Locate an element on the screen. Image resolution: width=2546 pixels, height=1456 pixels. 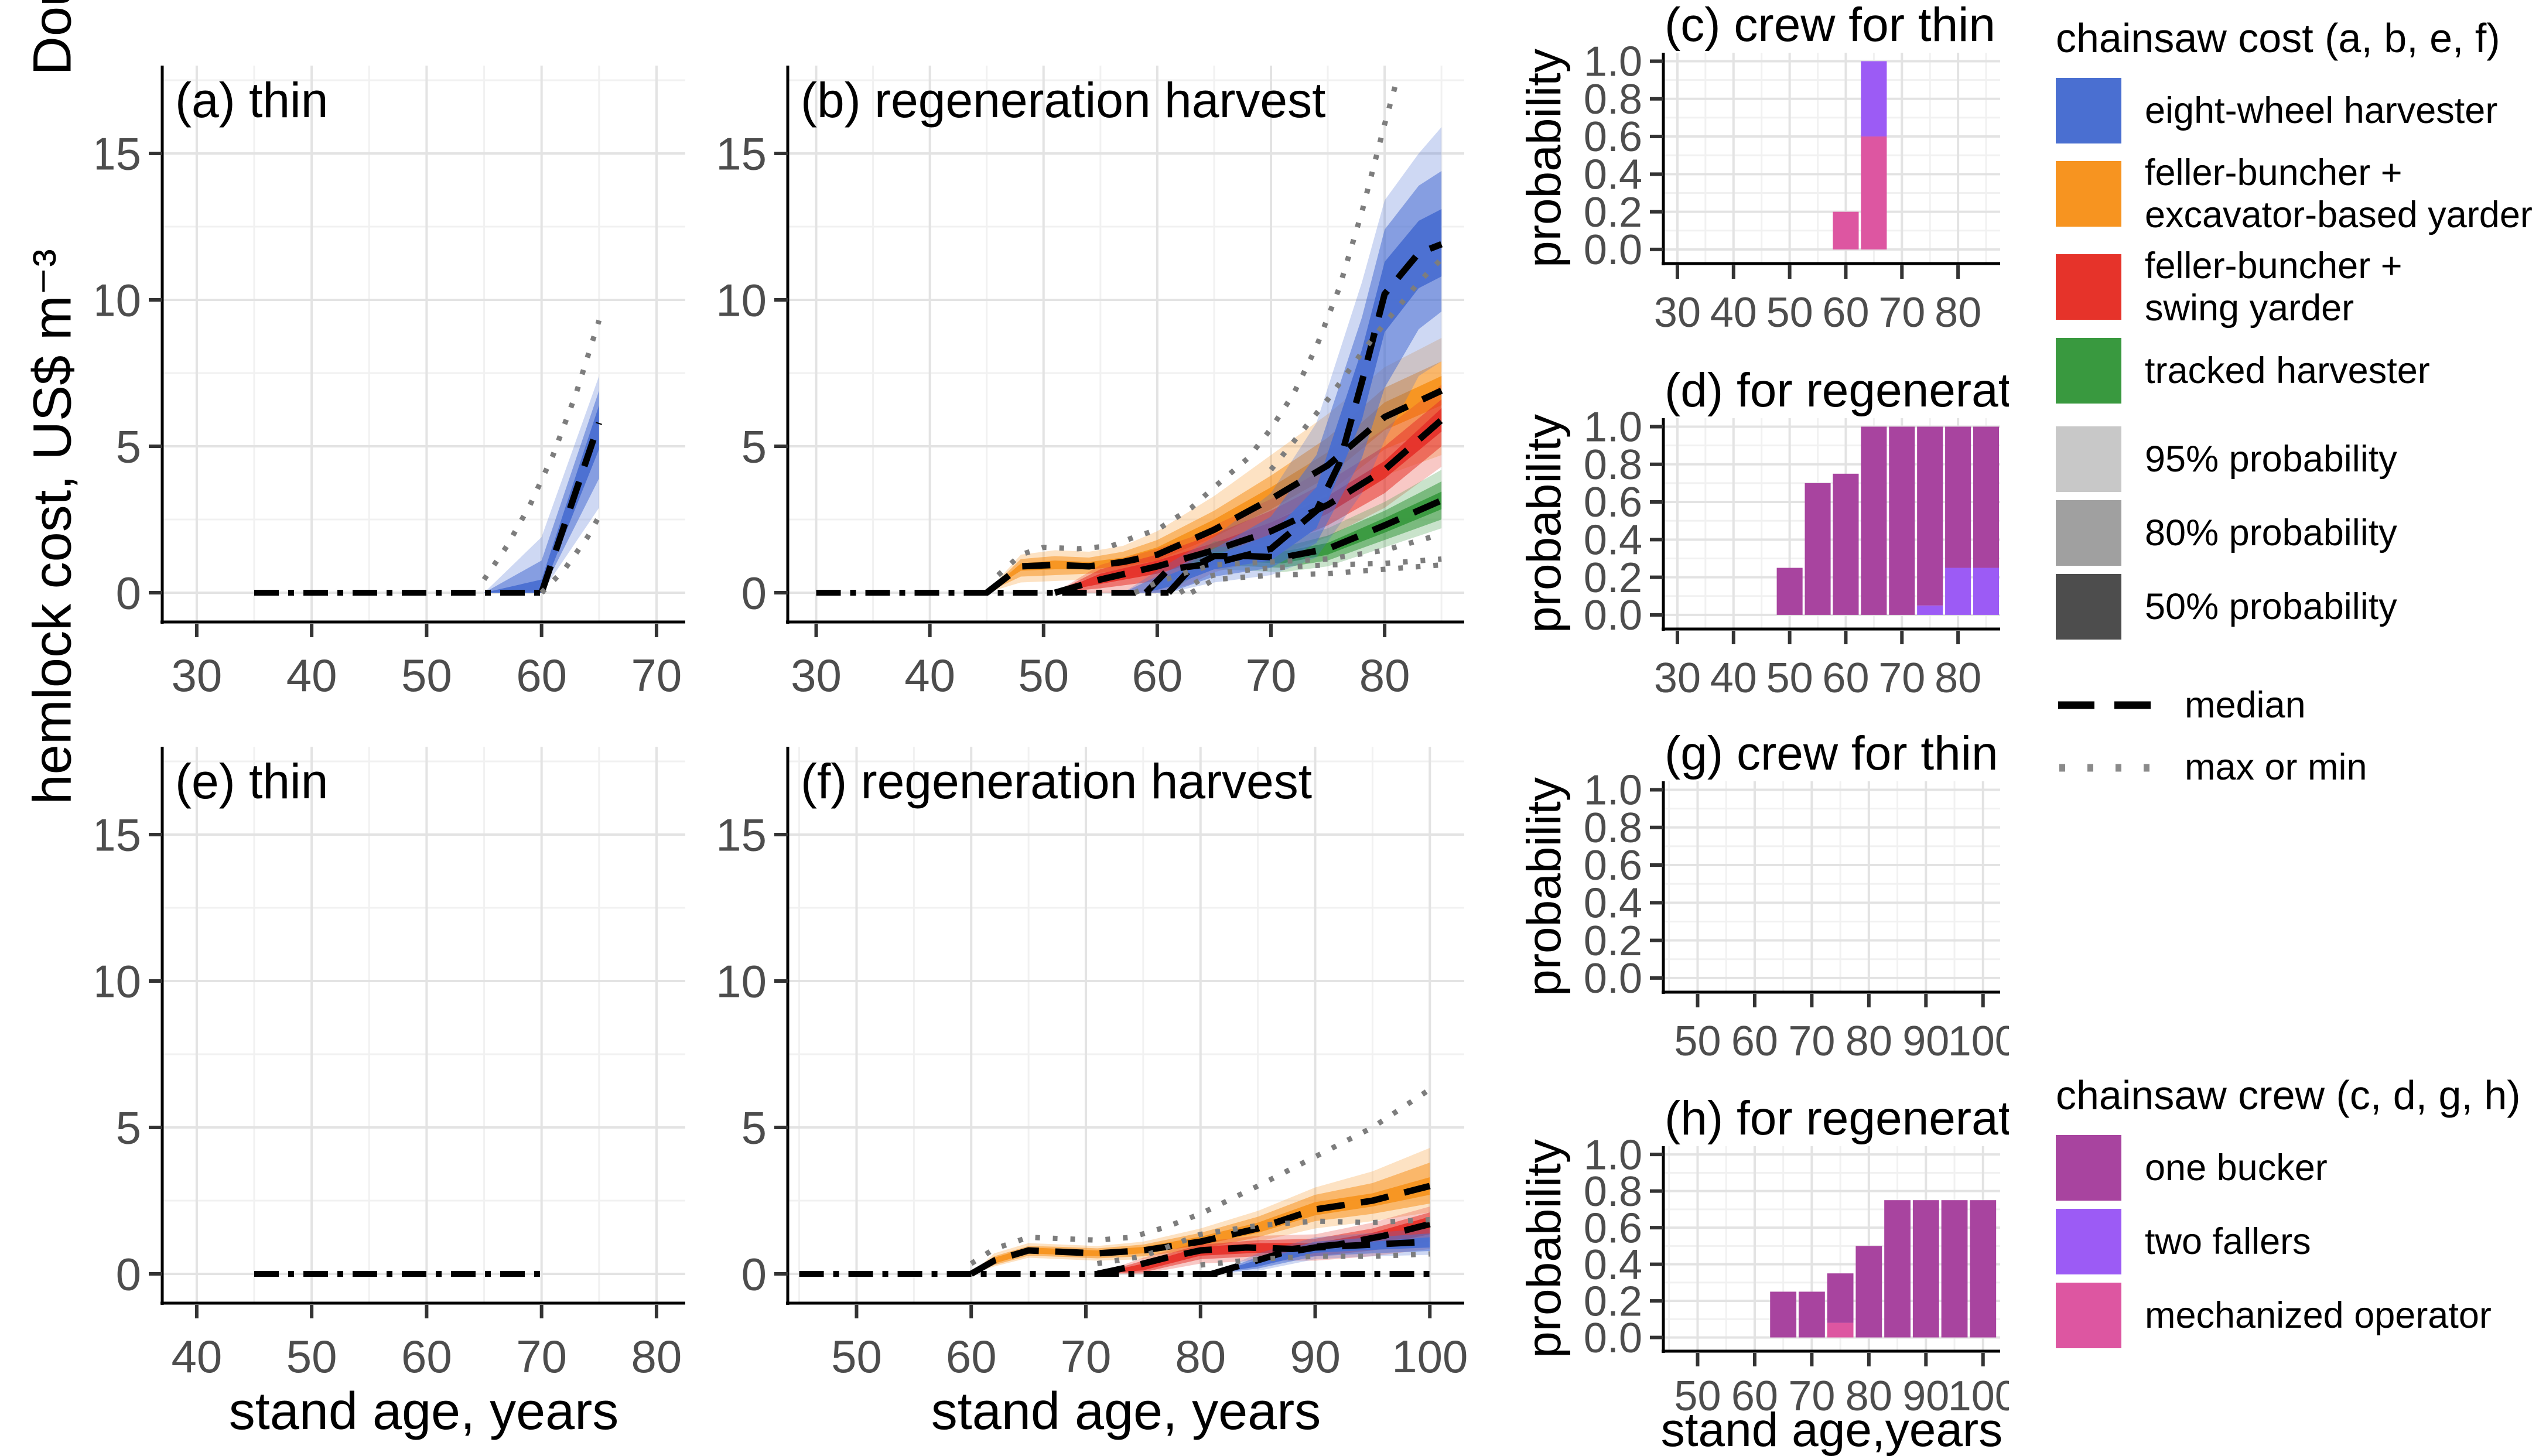
panel-a-chart: 30 40 50 60 70 0 5 10 15 (a) thin is located at coordinates (391, 383).